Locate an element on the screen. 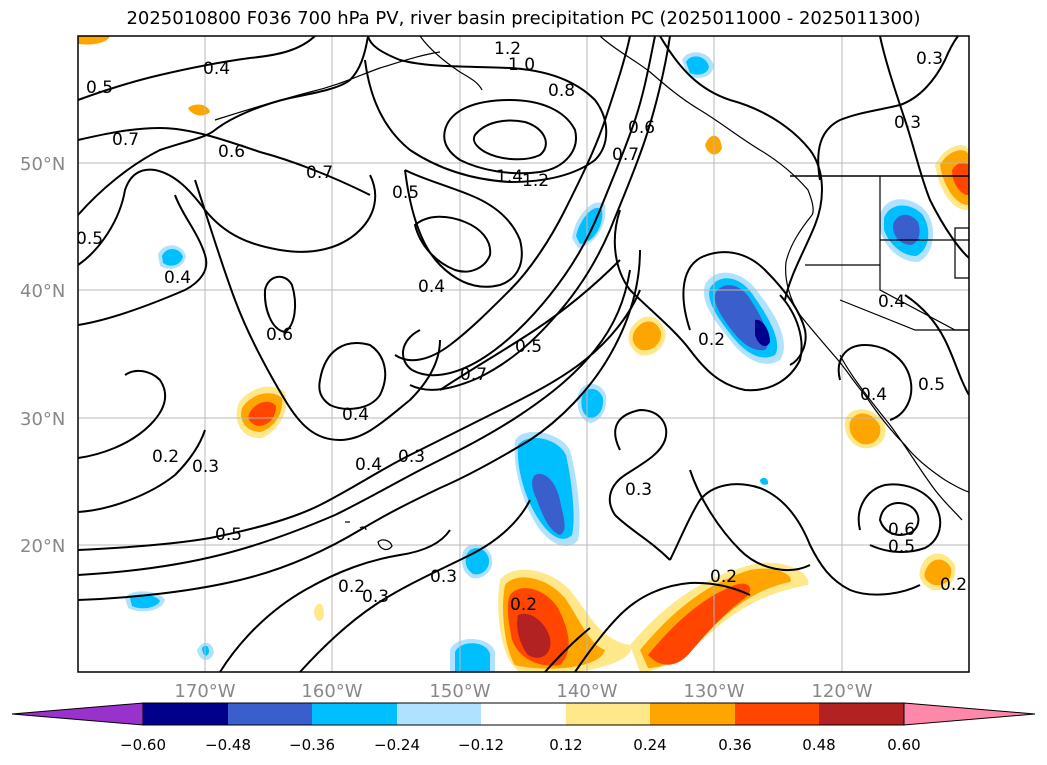 This screenshot has height=765, width=1047. colorbar-tick: 0.24 is located at coordinates (649, 745).